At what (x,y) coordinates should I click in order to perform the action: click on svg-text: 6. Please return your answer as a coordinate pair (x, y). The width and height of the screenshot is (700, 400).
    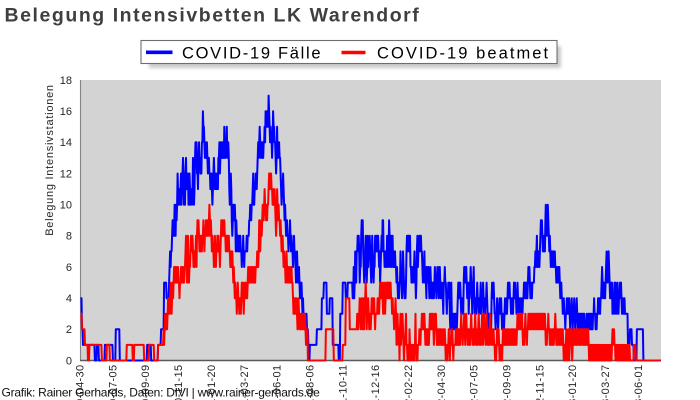
    Looking at the image, I should click on (69, 268).